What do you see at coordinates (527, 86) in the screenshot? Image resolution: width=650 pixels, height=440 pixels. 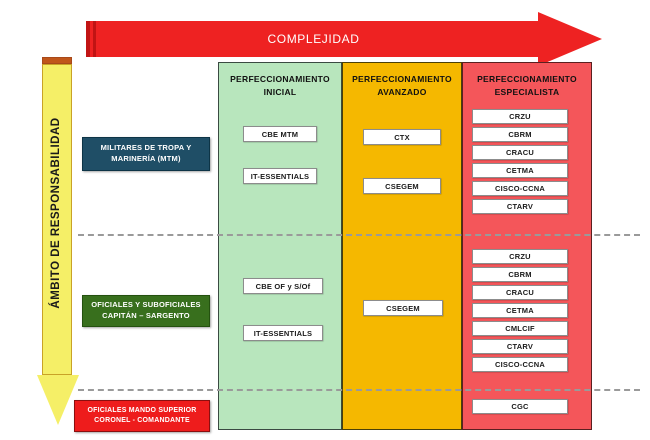 I see `column-header-especialista: PERFECCIONAMIENTO ESPECIALISTA` at bounding box center [527, 86].